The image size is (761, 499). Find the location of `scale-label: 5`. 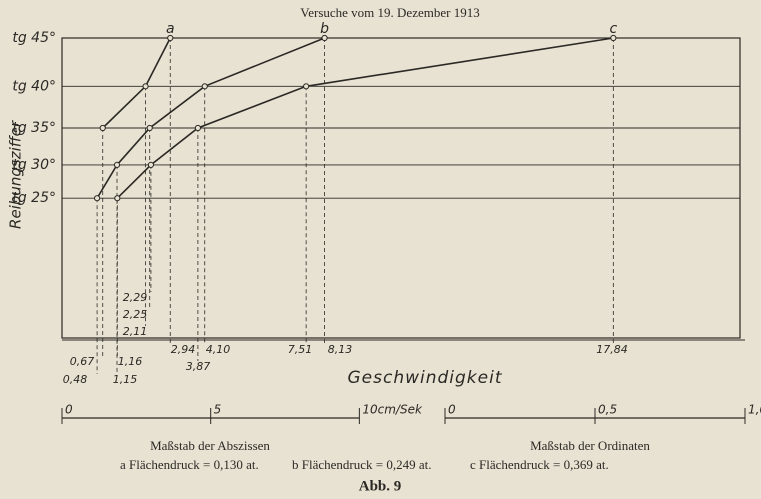

scale-label: 5 is located at coordinates (218, 410).